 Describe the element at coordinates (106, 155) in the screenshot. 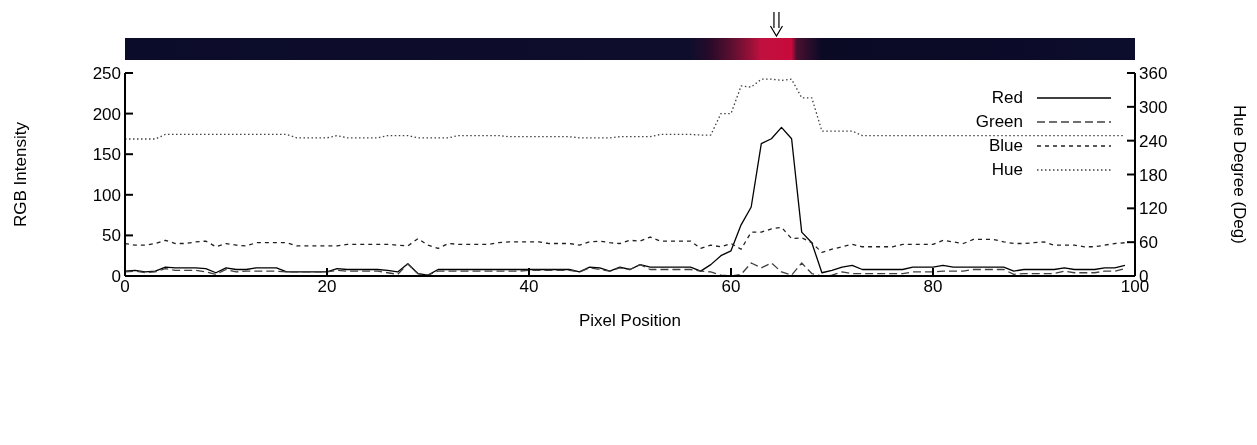

I see `y-tick-label: 150` at that location.